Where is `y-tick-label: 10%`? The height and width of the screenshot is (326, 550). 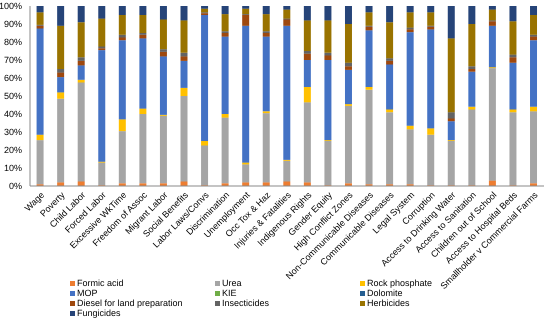
y-tick-label: 10% is located at coordinates (13, 168).